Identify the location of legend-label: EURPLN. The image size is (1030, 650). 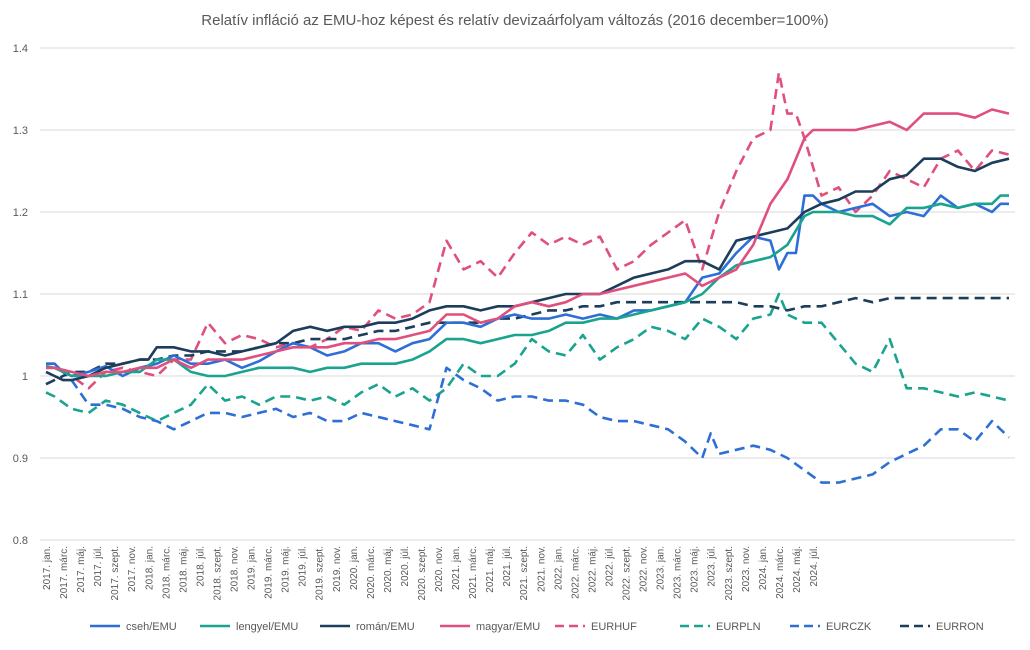
(738, 627).